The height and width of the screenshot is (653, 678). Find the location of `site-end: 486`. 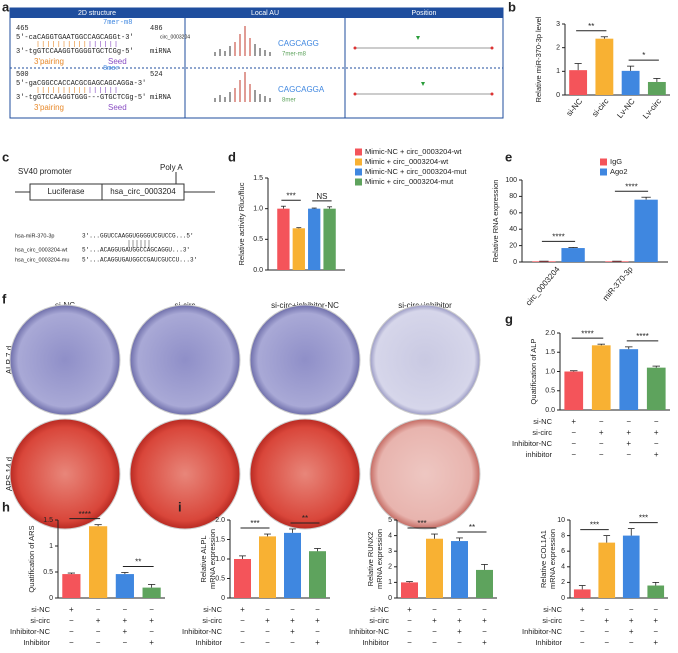

site-end: 486 is located at coordinates (156, 29).